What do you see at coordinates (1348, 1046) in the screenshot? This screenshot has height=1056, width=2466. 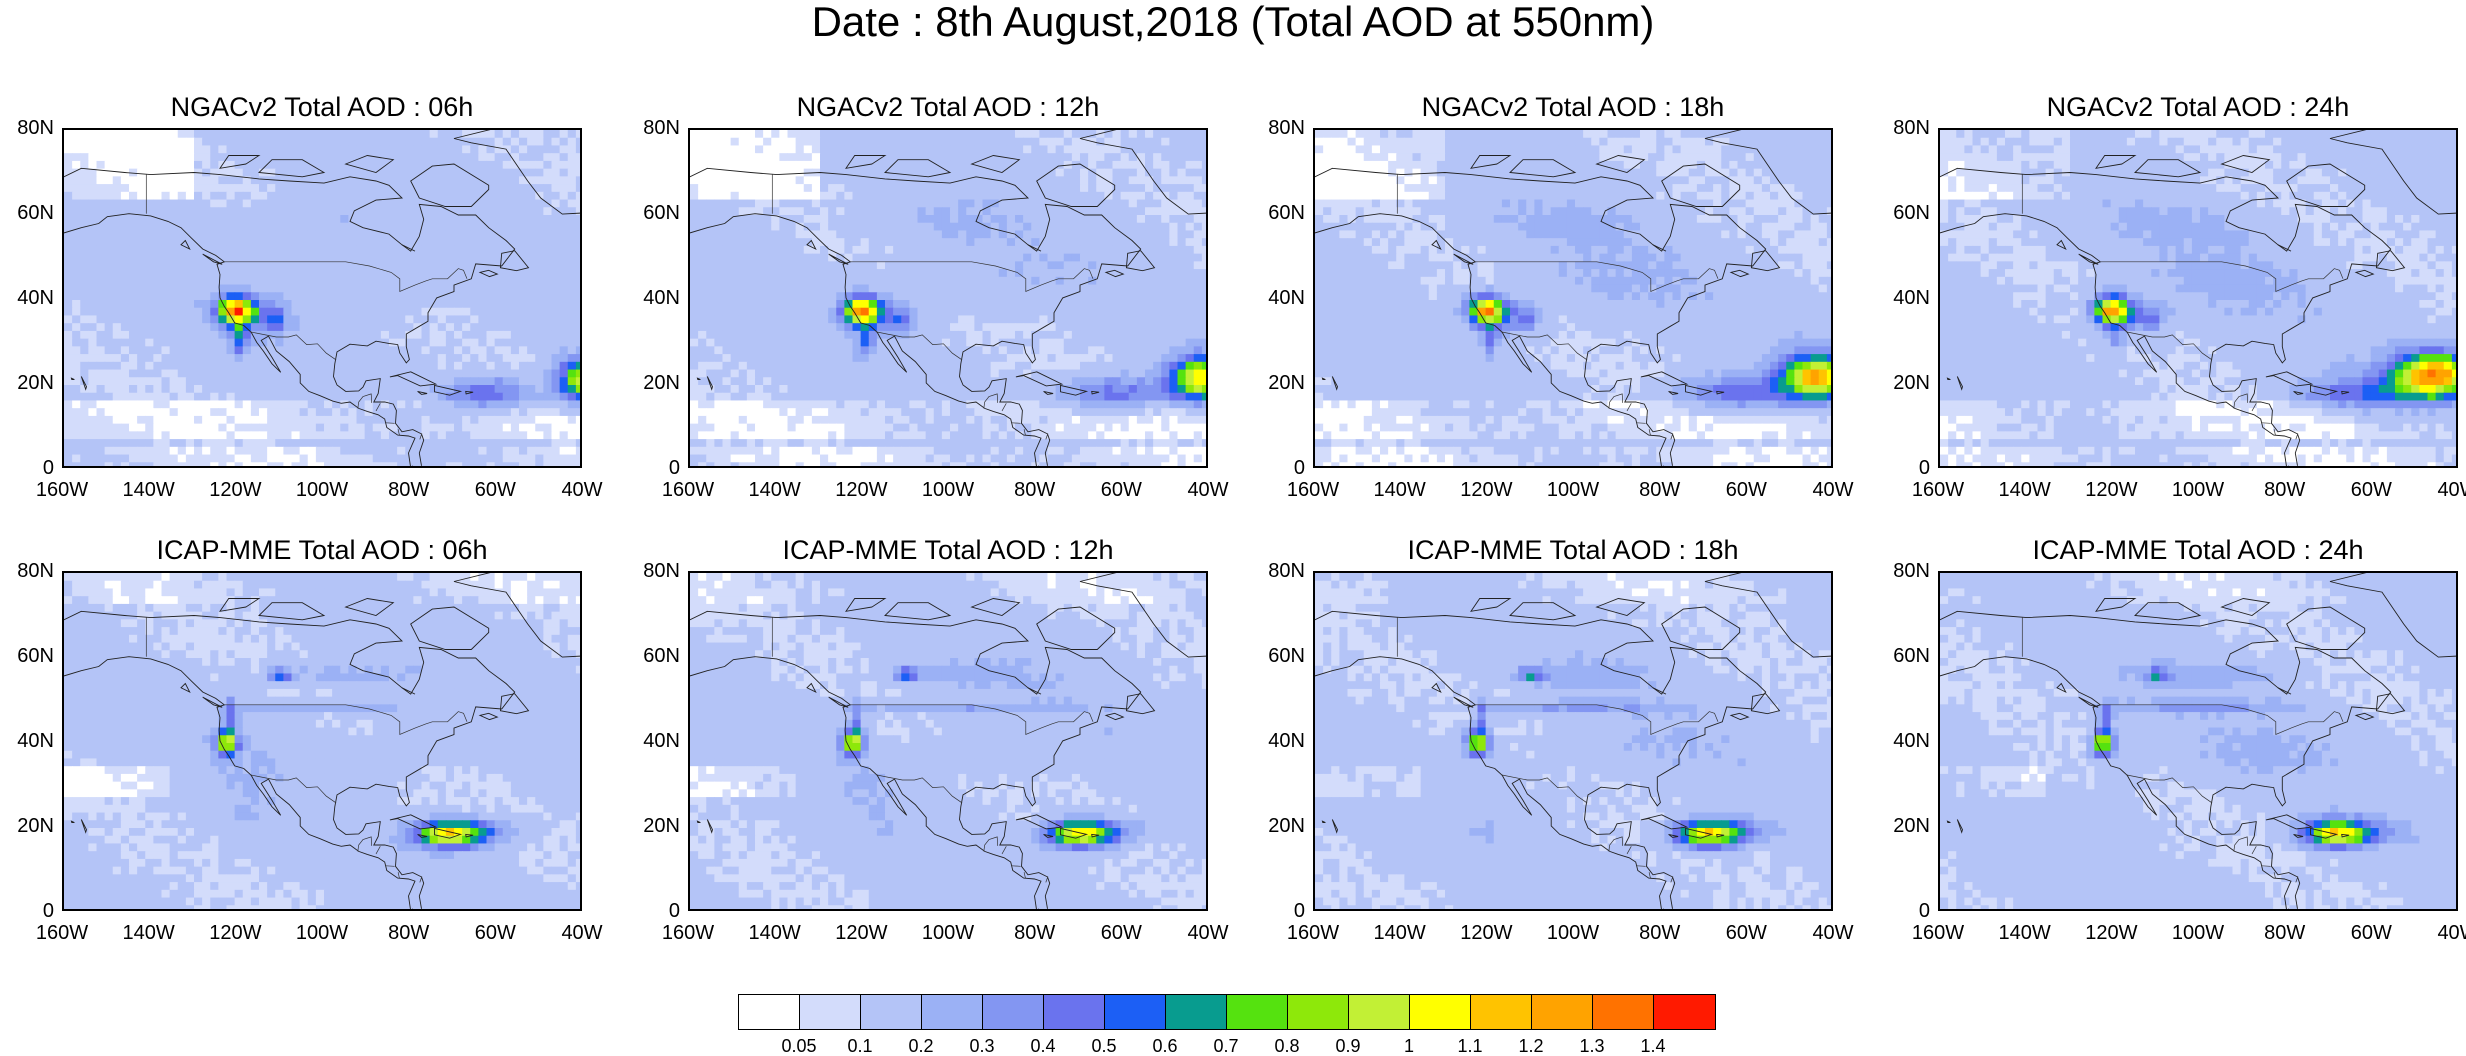 I see `colorbar-label: 0.9` at bounding box center [1348, 1046].